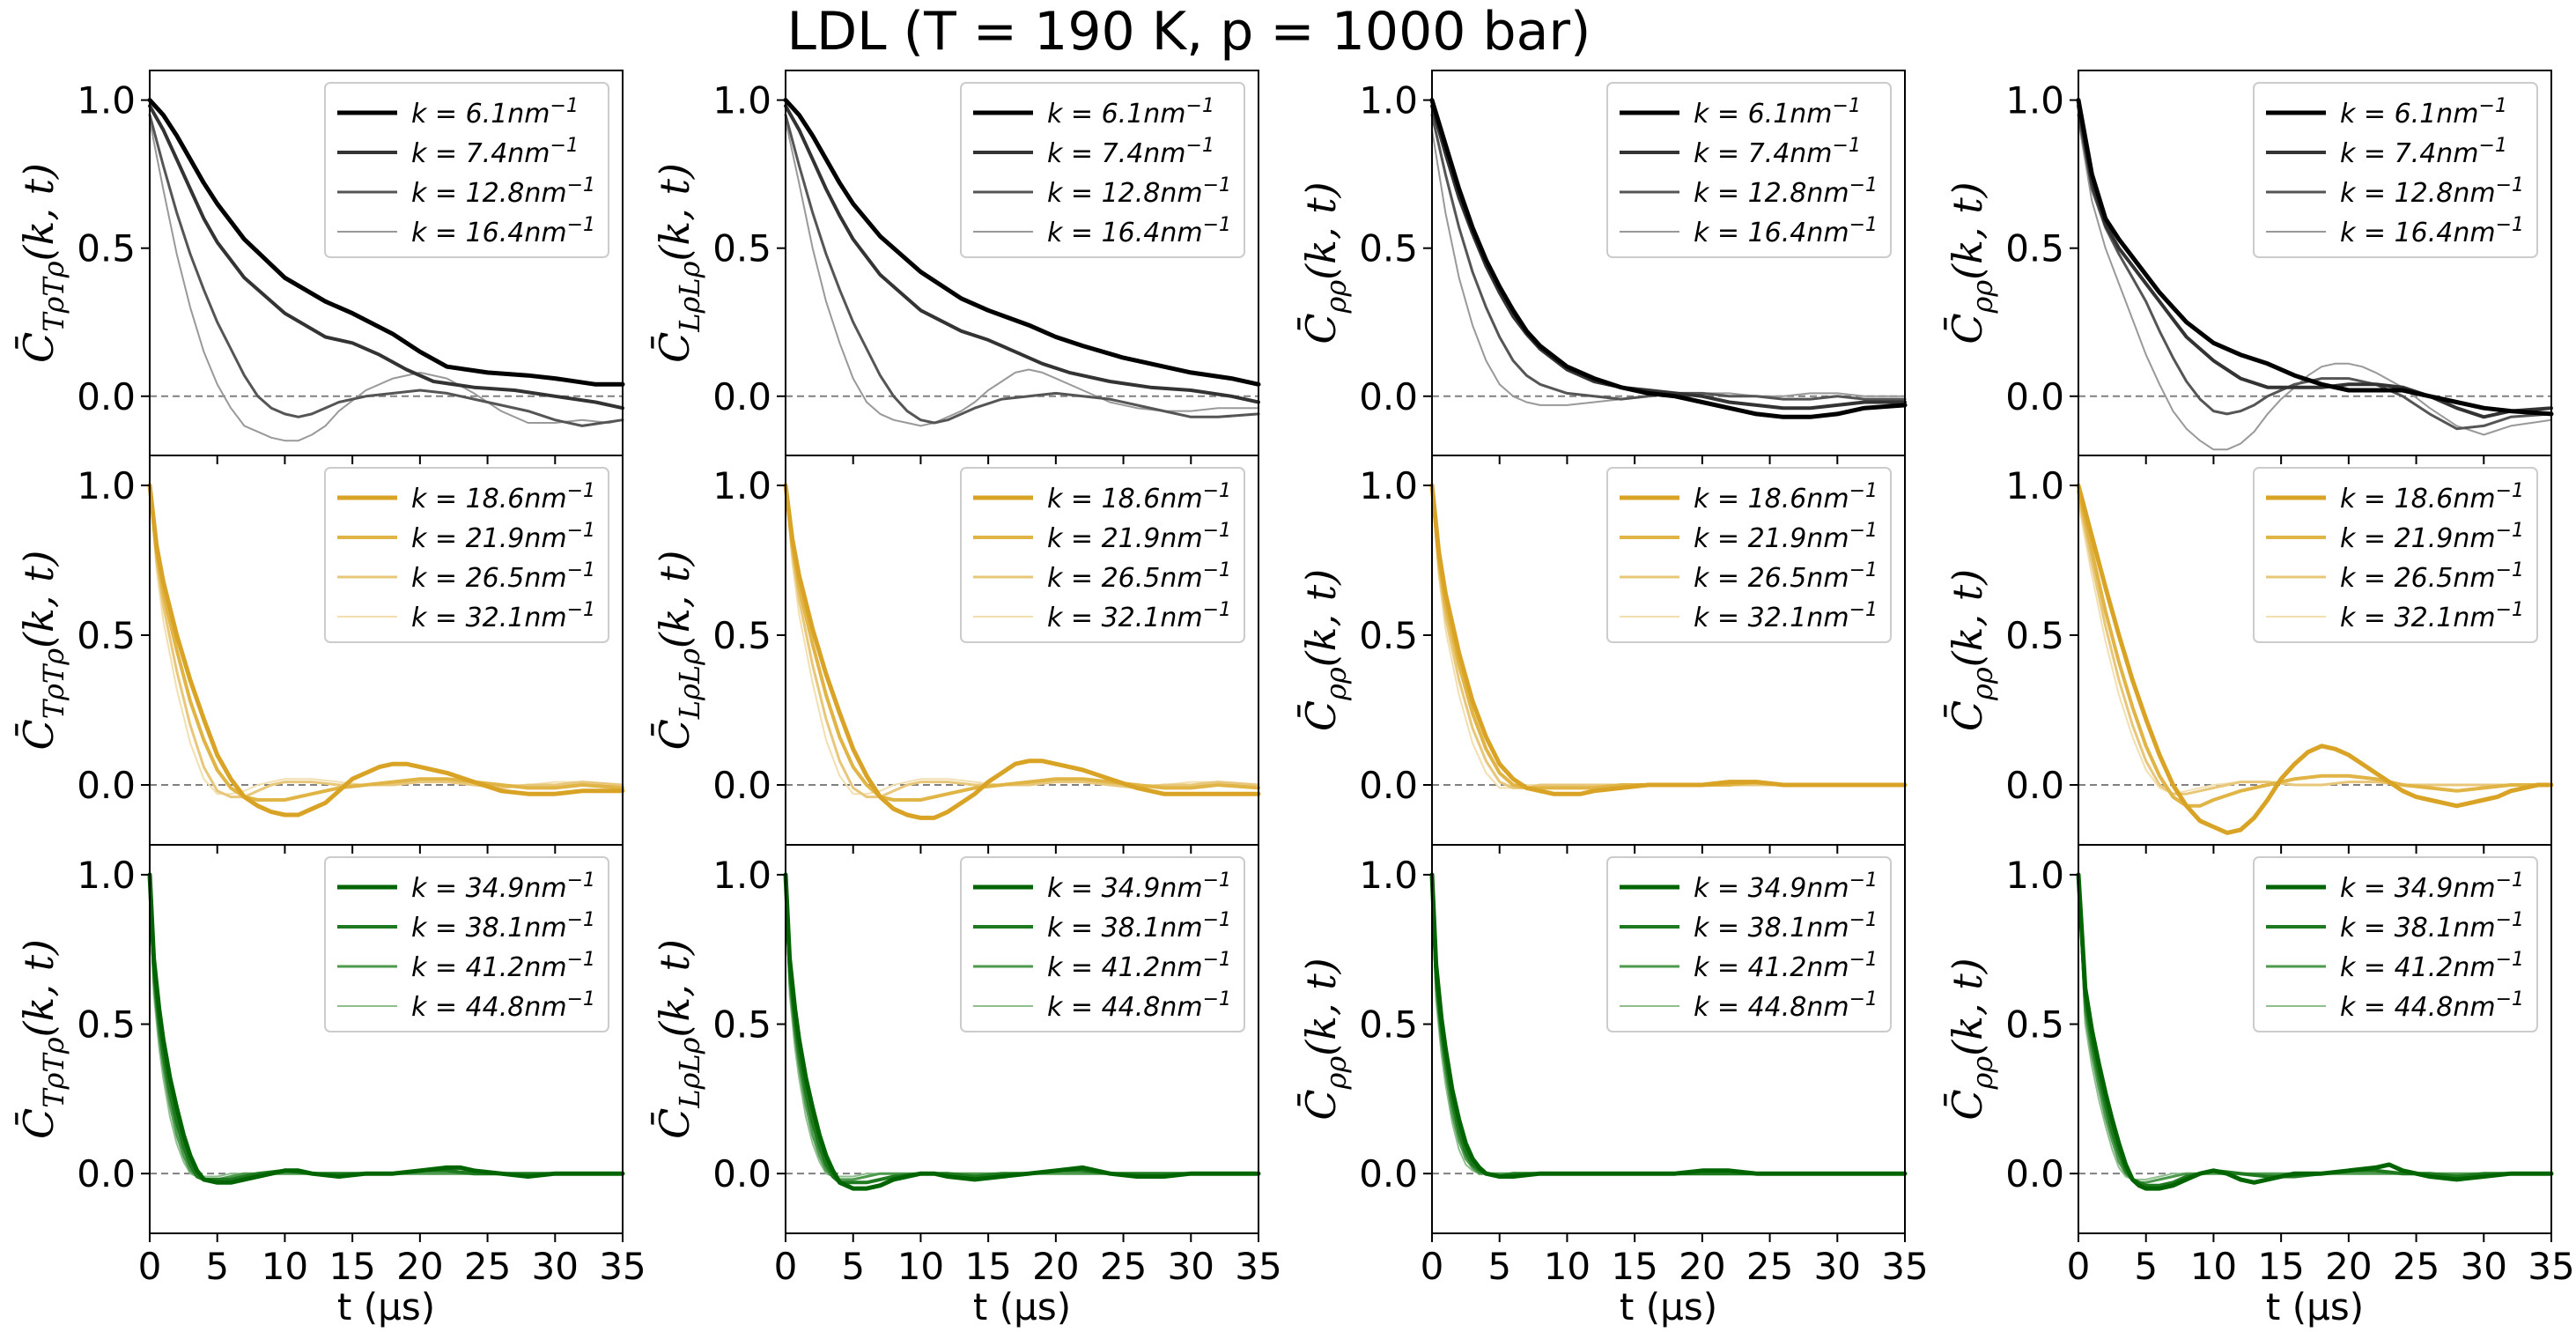  I want to click on figure-title: LDL (T = 190 K, p = 1000 bar), so click(1189, 32).